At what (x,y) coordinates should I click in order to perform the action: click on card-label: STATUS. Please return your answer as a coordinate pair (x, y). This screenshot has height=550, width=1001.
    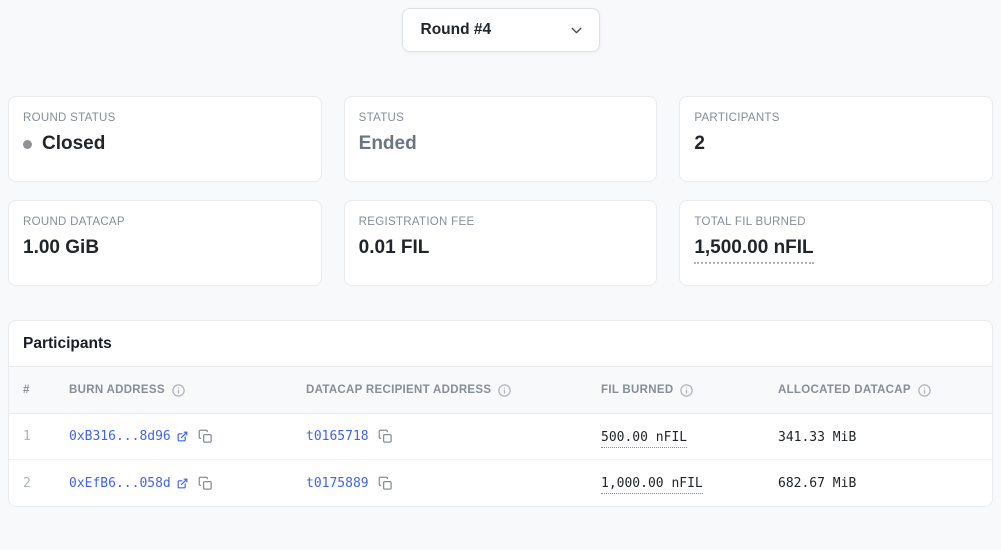
    Looking at the image, I should click on (381, 118).